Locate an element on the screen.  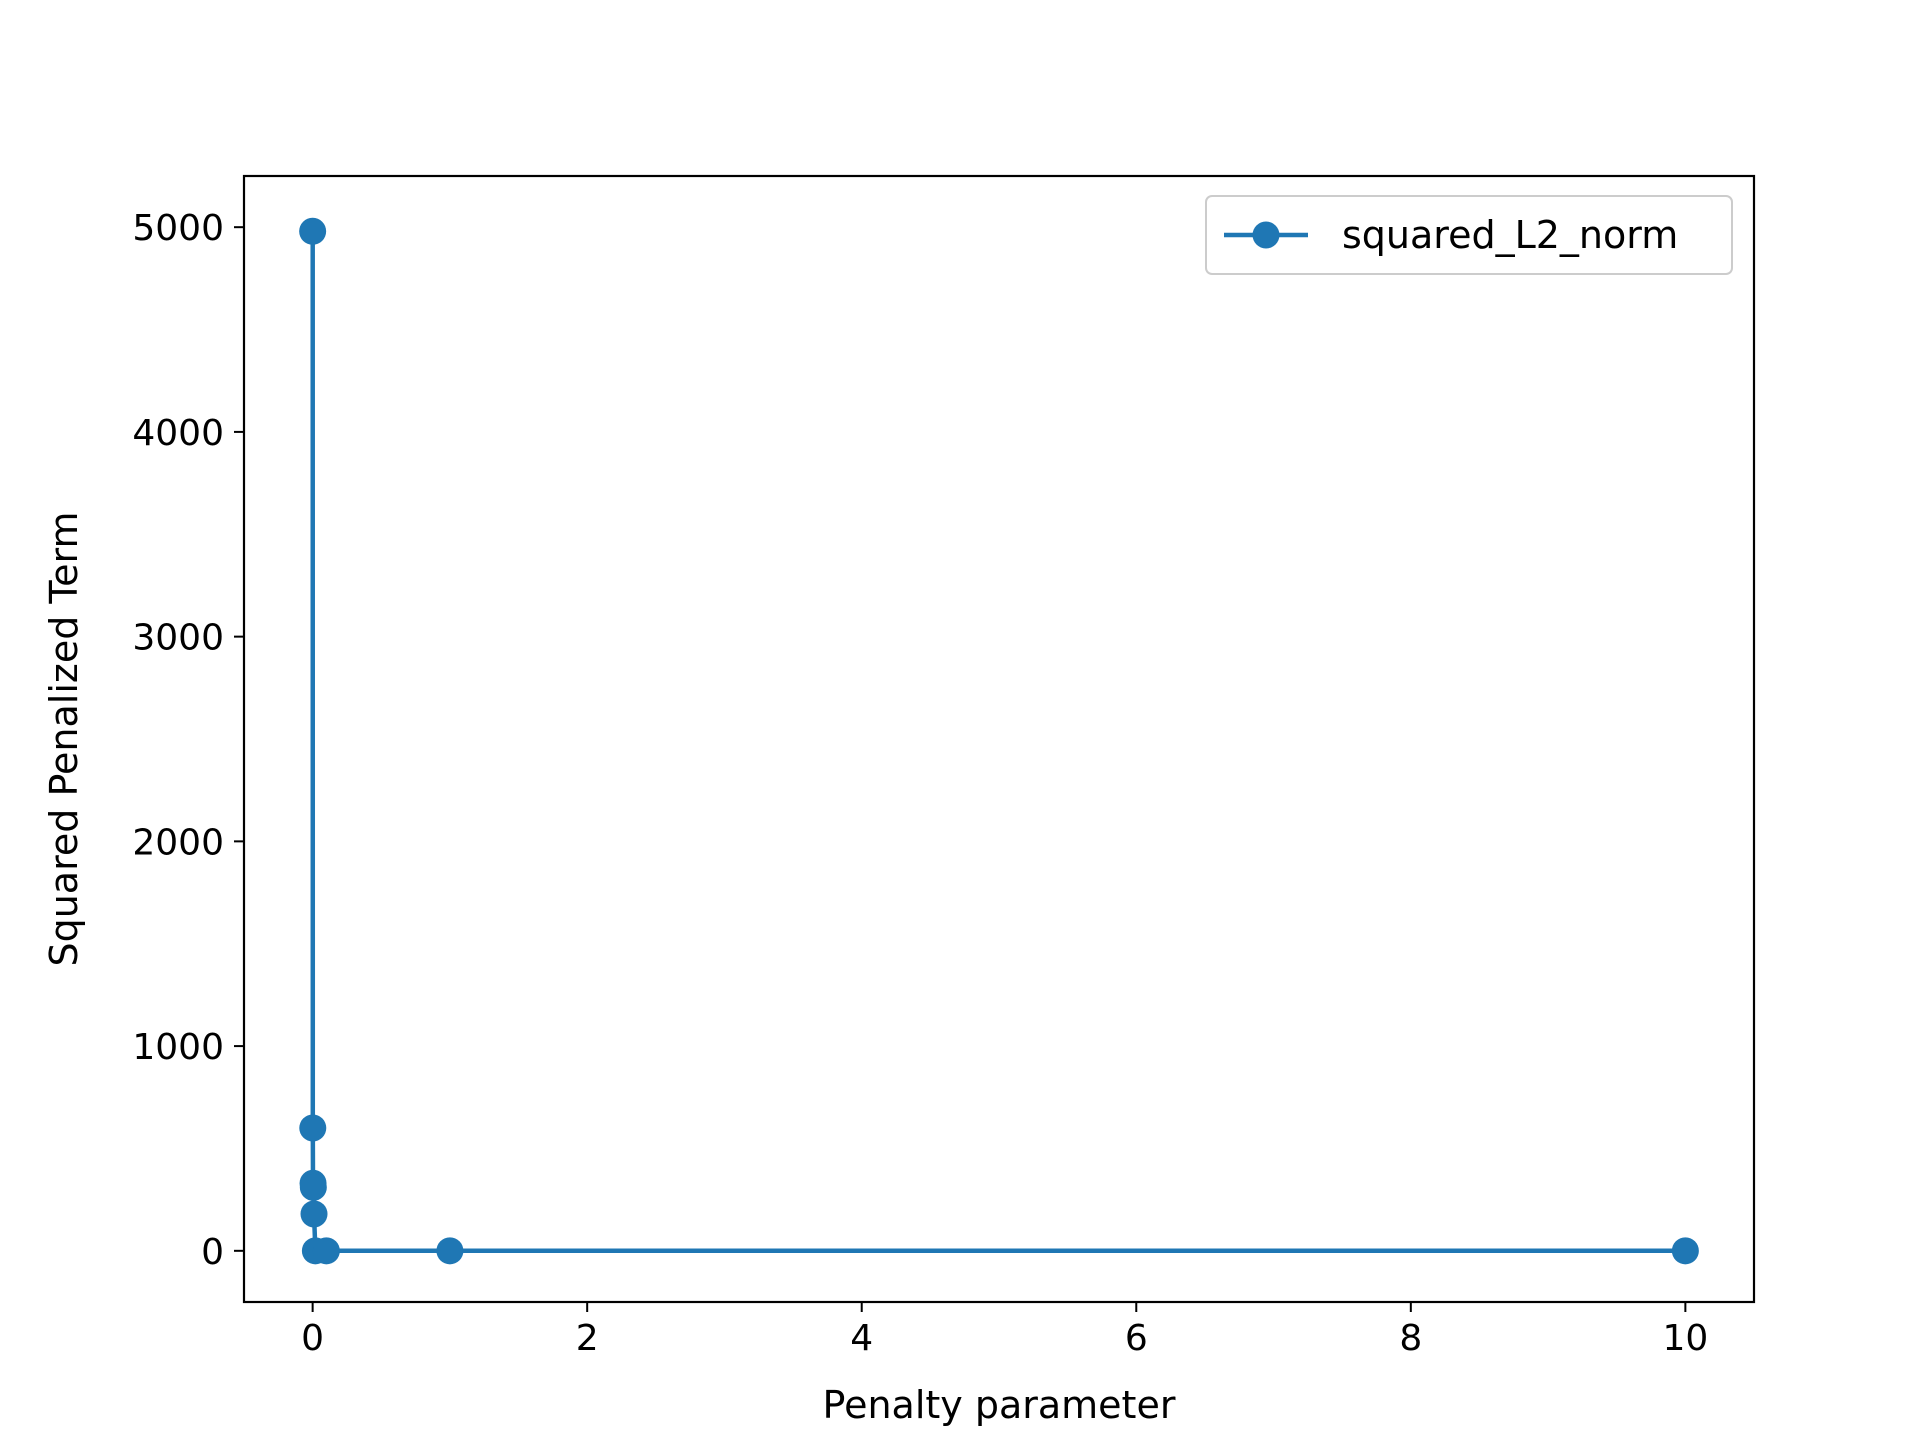
x-tick-label: 0 is located at coordinates (312, 1338).